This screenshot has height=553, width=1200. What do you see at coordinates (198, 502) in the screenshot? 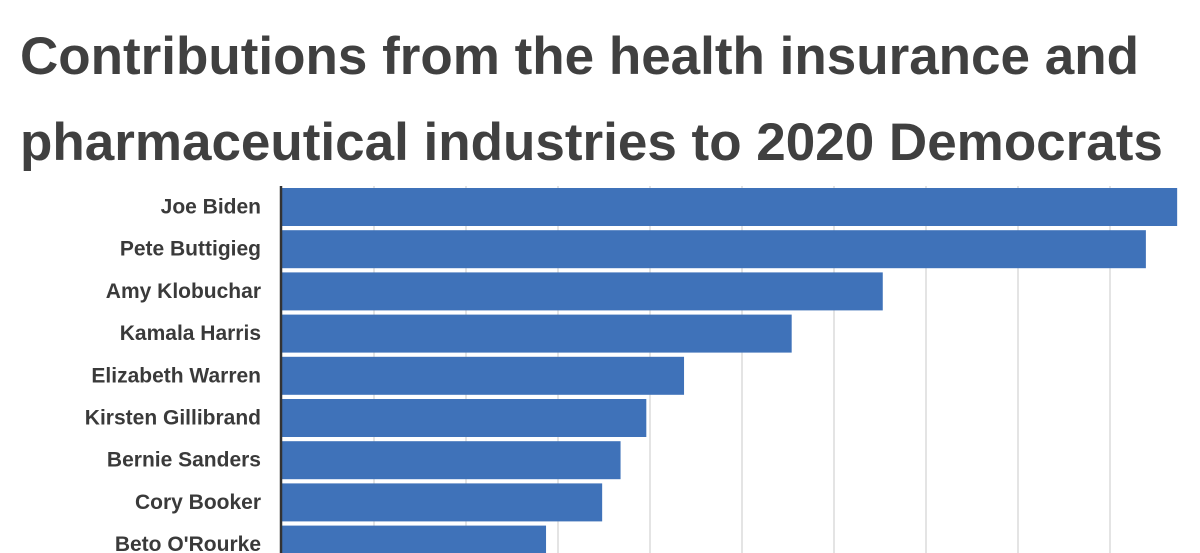
I see `category-label: Cory Booker` at bounding box center [198, 502].